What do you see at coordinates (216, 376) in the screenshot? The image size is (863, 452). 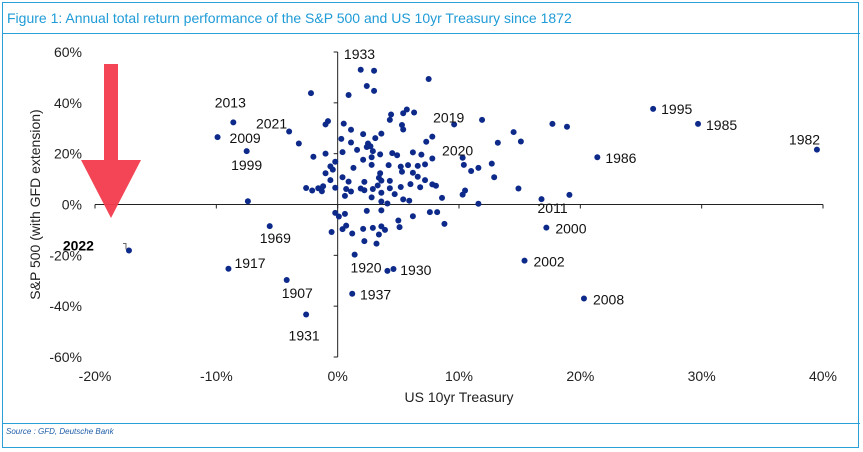 I see `x-tick-label: -10%` at bounding box center [216, 376].